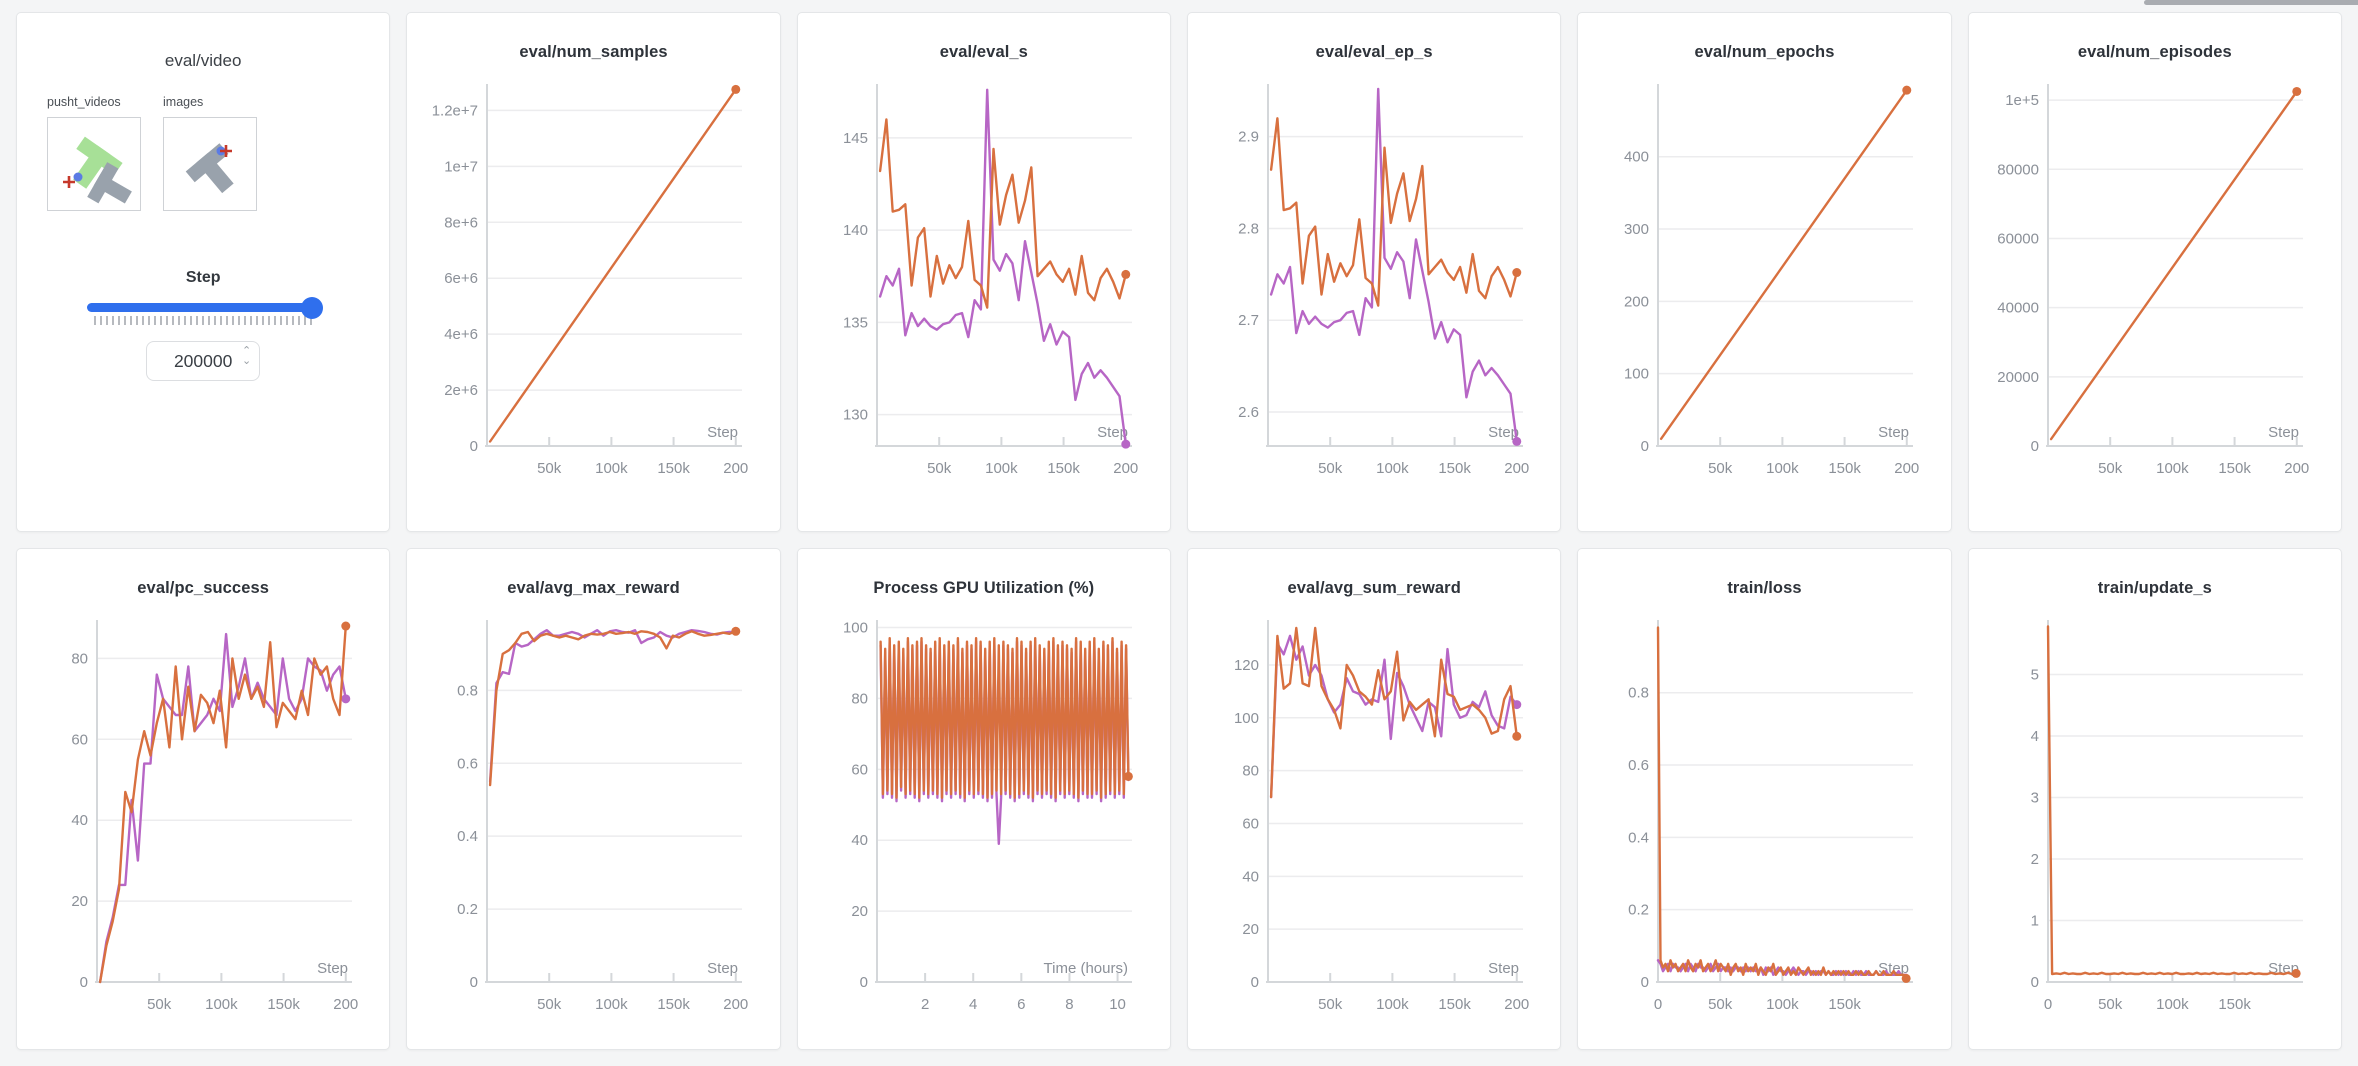  Describe the element at coordinates (1638, 765) in the screenshot. I see `svg-text: 0.6` at that location.